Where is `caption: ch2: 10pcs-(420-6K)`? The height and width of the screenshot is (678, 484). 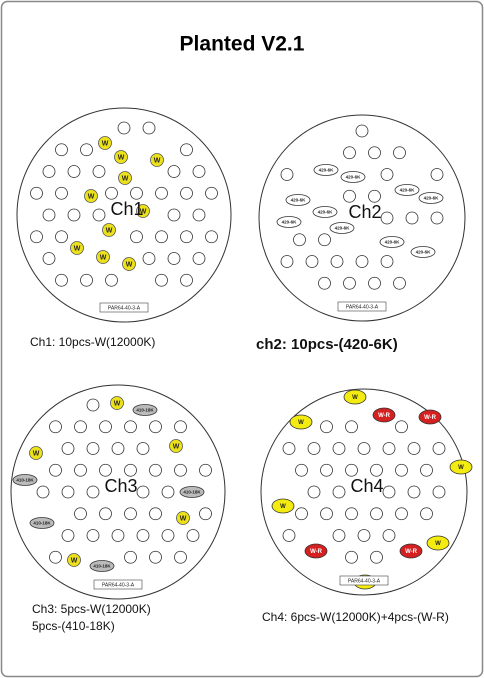 caption: ch2: 10pcs-(420-6K) is located at coordinates (327, 344).